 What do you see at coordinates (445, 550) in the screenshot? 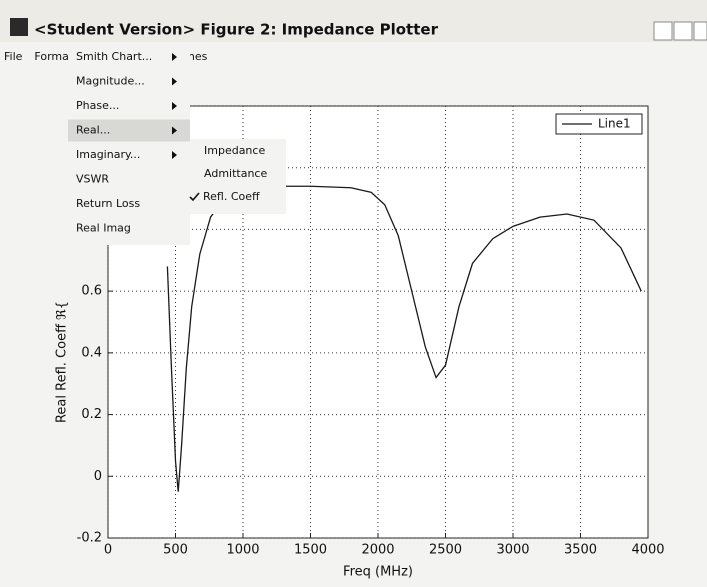
I see `x-tick-label: 2500` at bounding box center [445, 550].